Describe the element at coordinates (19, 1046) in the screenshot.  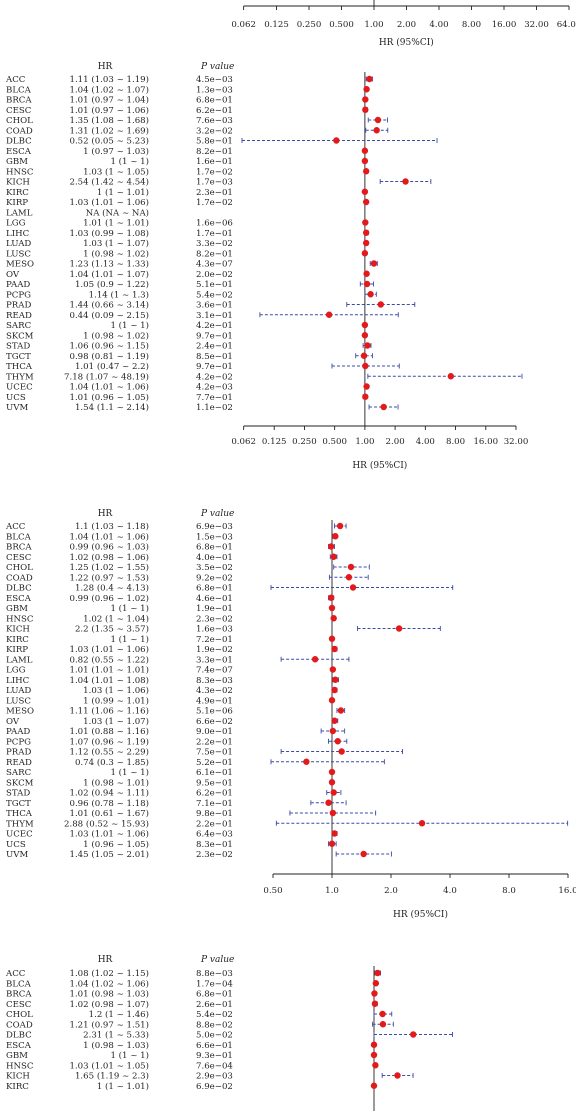
I see `cancer-label: ESCA` at that location.